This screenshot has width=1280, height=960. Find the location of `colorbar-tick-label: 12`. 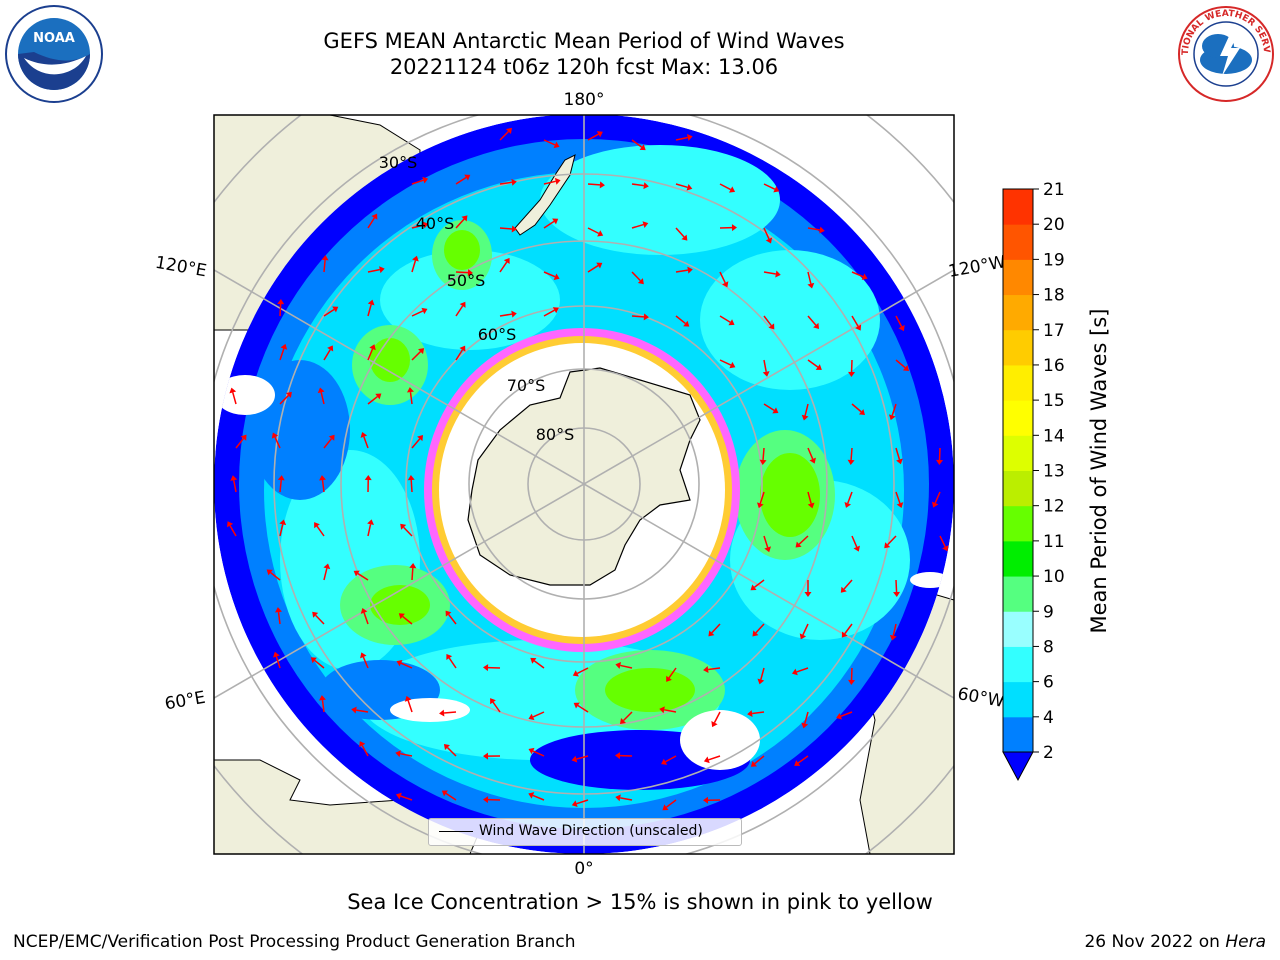

colorbar-tick-label: 12 is located at coordinates (1054, 507).